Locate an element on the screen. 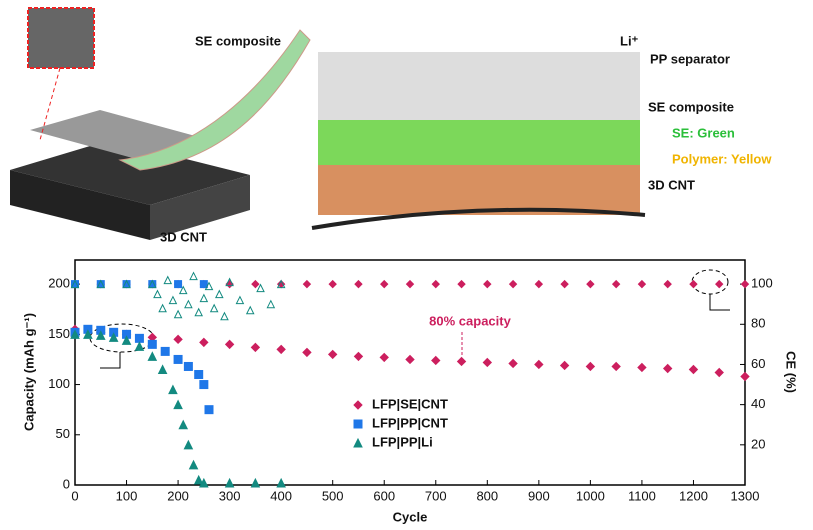 This screenshot has width=813, height=530. x-tick-label: 1000 is located at coordinates (590, 495).